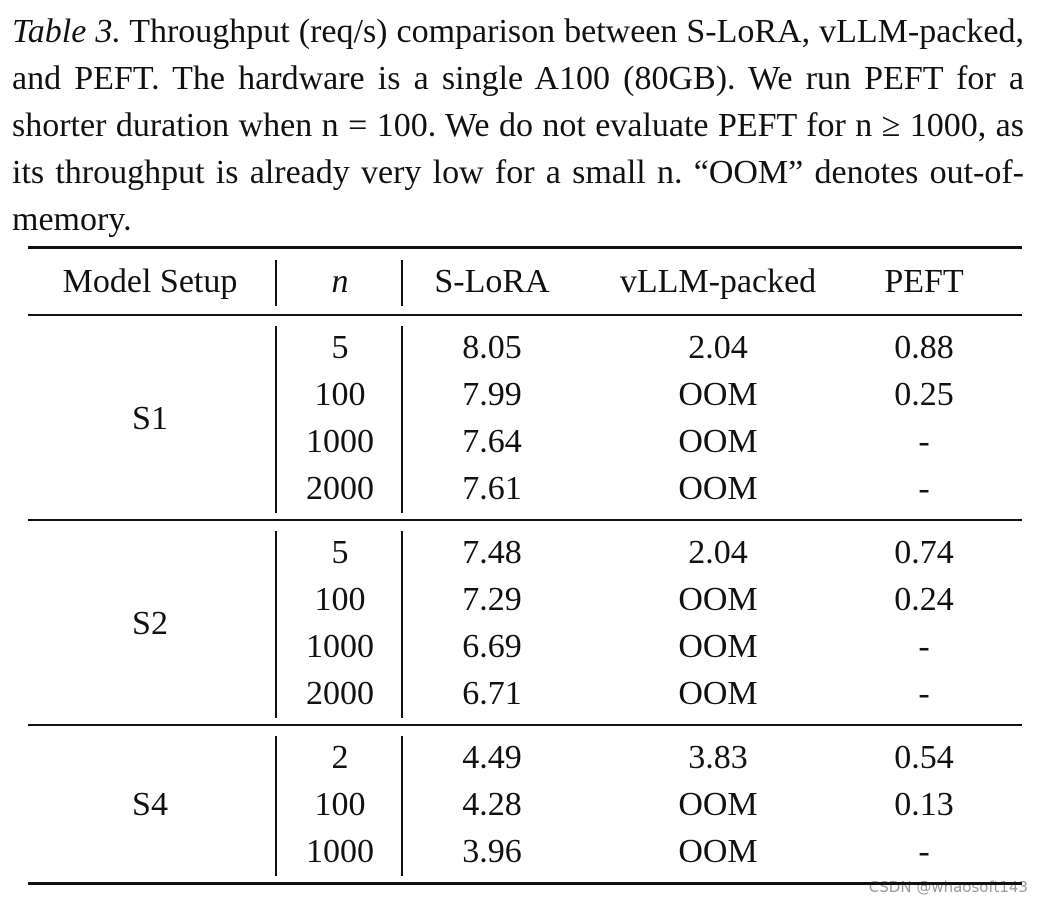 This screenshot has height=908, width=1042. What do you see at coordinates (492, 552) in the screenshot?
I see `table-cell: 7.48` at bounding box center [492, 552].